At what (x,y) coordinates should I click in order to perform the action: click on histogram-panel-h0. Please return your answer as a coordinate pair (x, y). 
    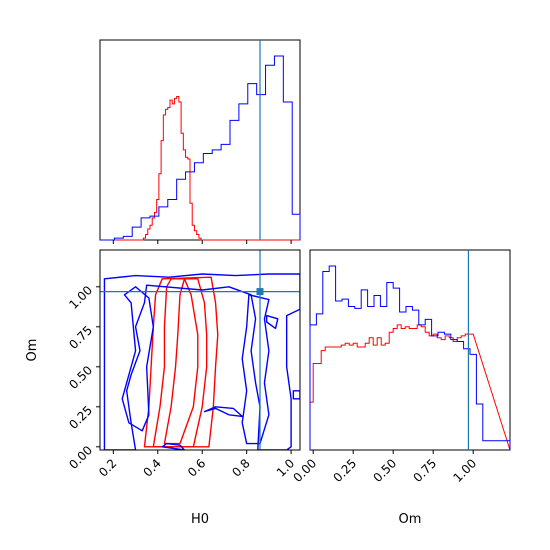
    Looking at the image, I should click on (200, 141).